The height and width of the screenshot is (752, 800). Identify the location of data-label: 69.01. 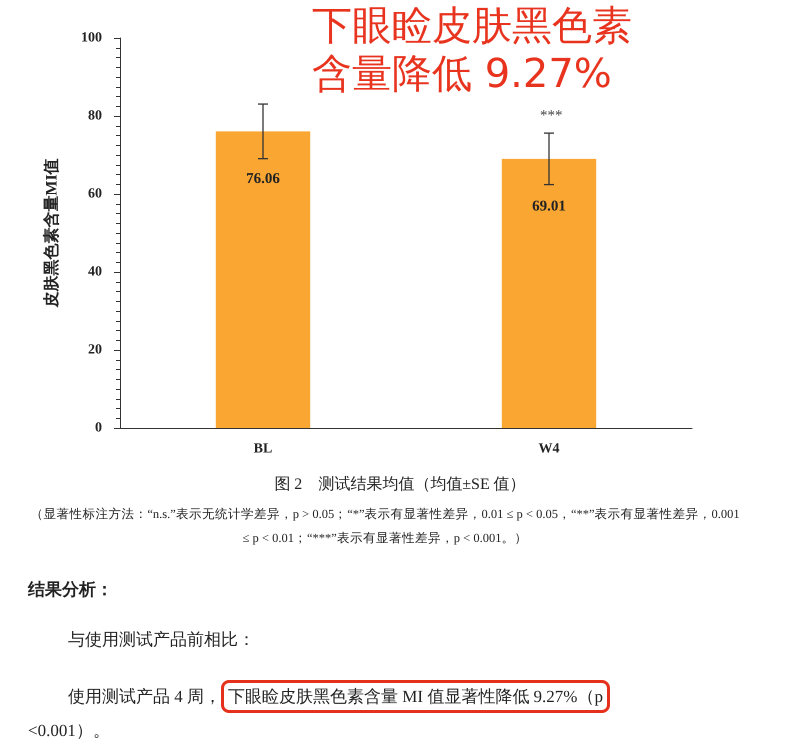
(549, 206).